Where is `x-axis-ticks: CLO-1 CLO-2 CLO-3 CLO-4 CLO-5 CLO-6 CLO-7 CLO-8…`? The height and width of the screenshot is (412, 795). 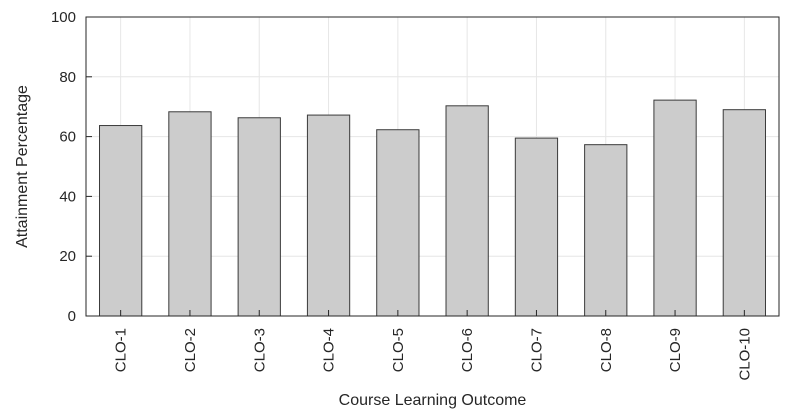 x-axis-ticks: CLO-1 CLO-2 CLO-3 CLO-4 CLO-5 CLO-6 CLO-7 CLO-8… is located at coordinates (433, 345).